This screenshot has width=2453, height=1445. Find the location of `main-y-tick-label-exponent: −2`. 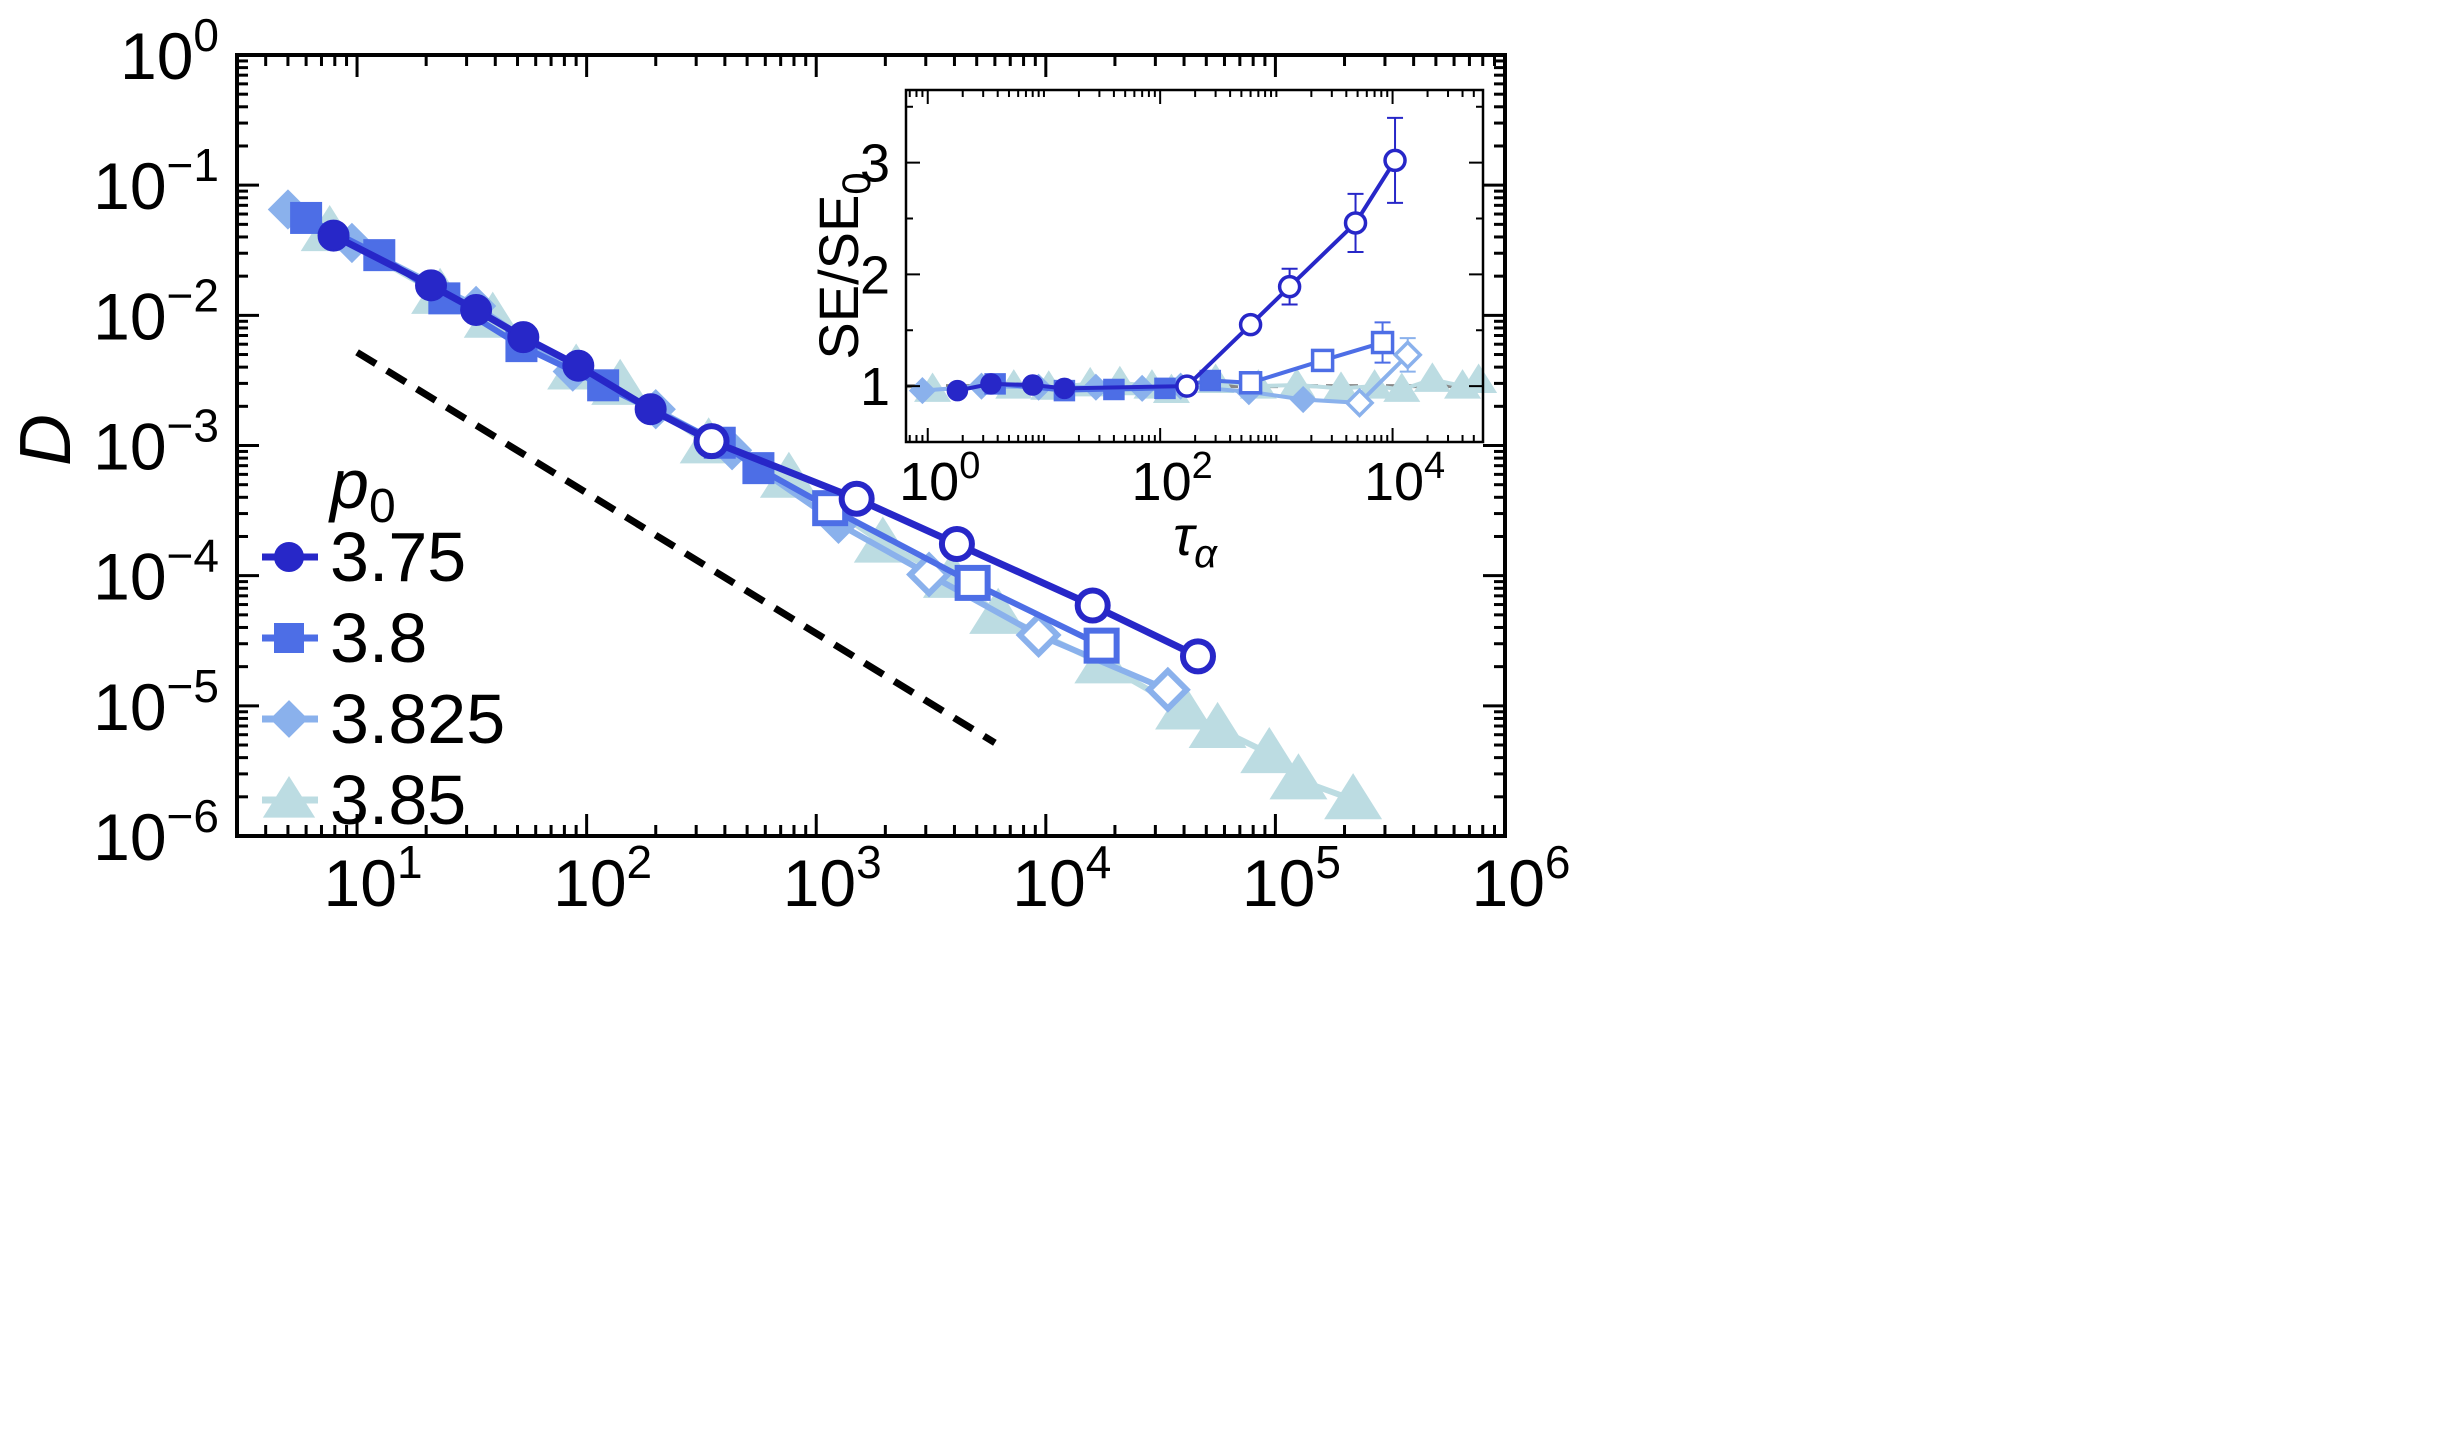

main-y-tick-label-exponent: −2 is located at coordinates (193, 295).